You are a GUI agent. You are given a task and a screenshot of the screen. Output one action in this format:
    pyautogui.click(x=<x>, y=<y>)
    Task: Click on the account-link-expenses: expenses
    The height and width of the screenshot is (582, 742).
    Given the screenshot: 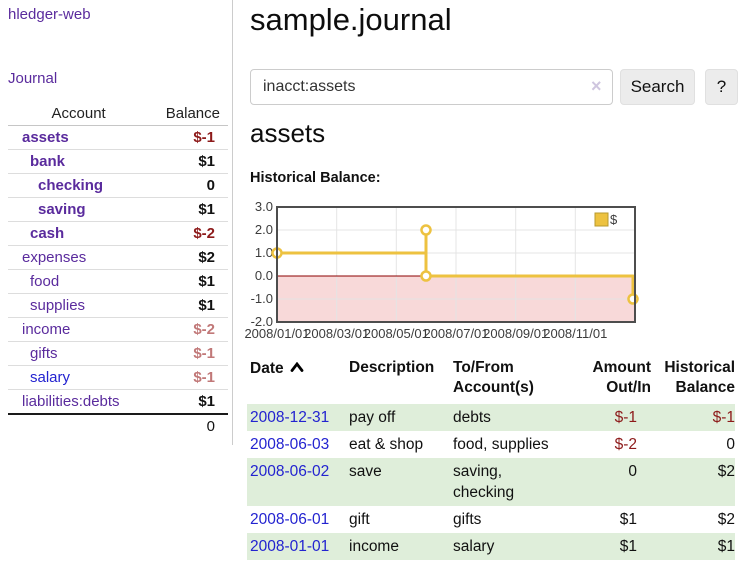 What is the action you would take?
    pyautogui.click(x=54, y=257)
    